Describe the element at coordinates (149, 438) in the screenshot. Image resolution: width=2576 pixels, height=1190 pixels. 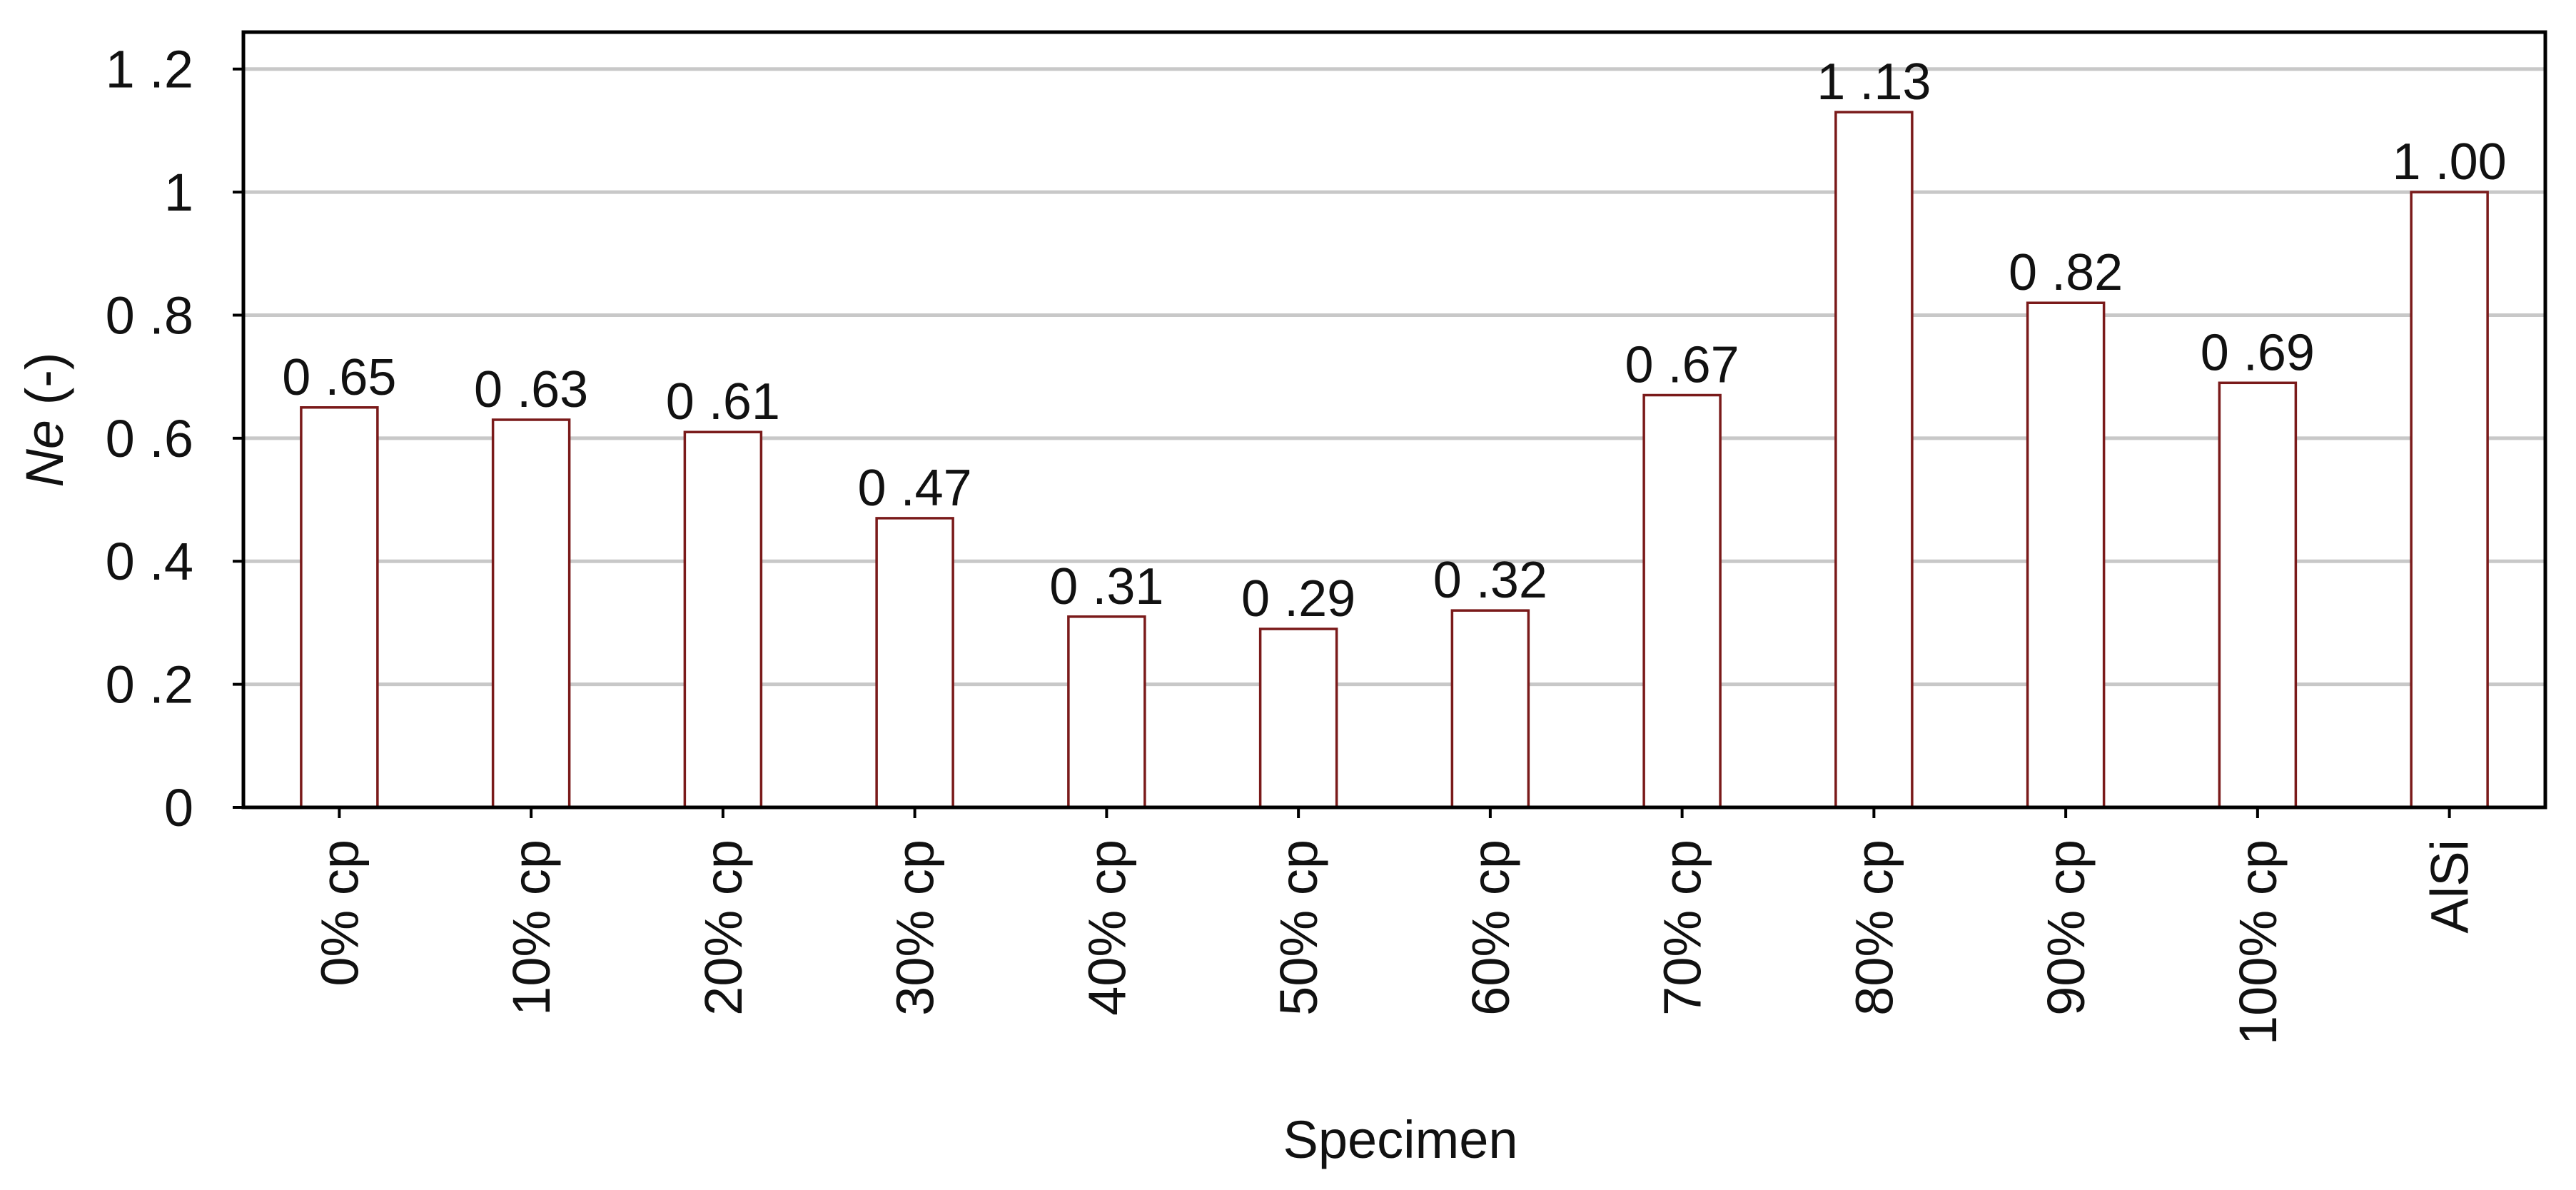
I see `y-tick-label: 0 .6` at that location.